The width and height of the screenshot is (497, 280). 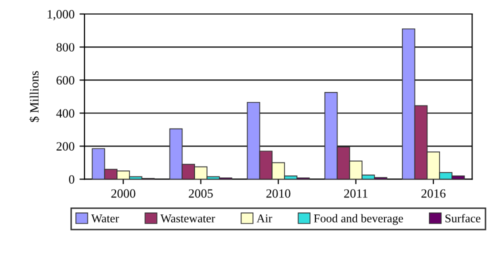 What do you see at coordinates (278, 193) in the screenshot?
I see `x-tick-label: 2010` at bounding box center [278, 193].